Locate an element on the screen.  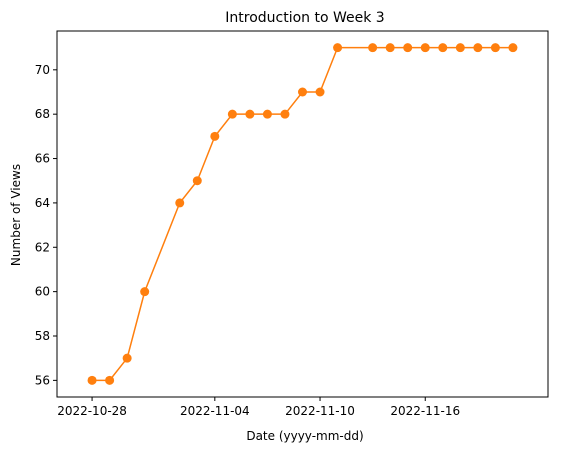
x-tick-label: 2022-11-10 is located at coordinates (320, 411).